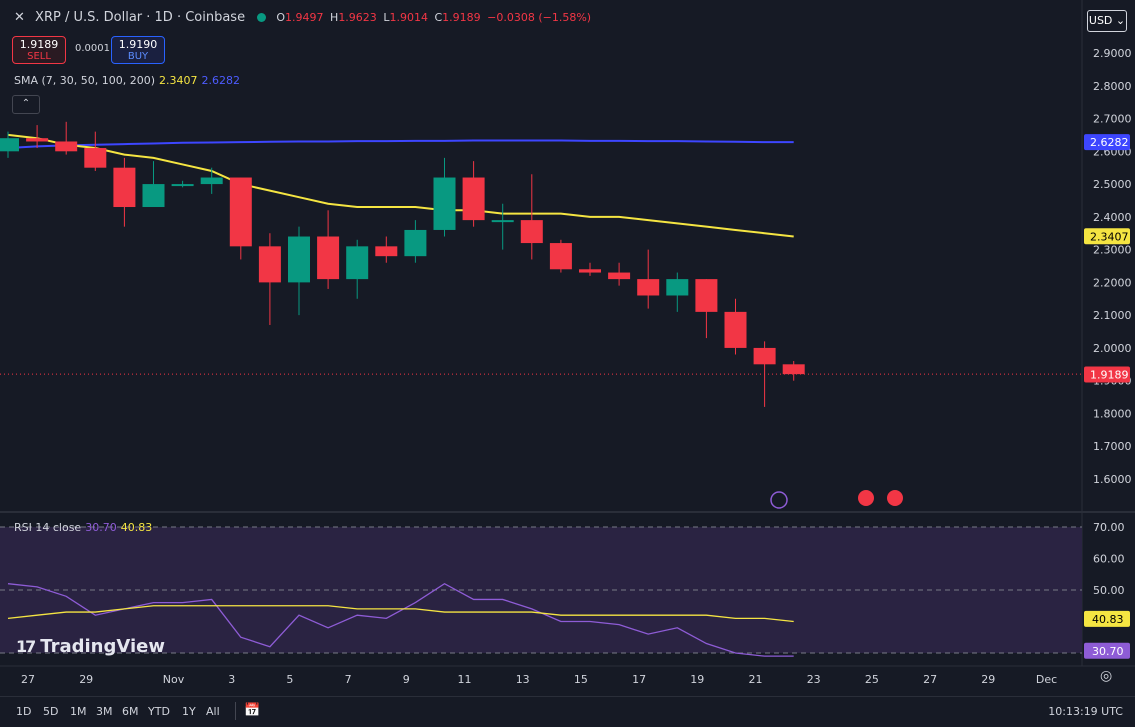  Describe the element at coordinates (1106, 676) in the screenshot. I see `settings-icon: ◎` at that location.